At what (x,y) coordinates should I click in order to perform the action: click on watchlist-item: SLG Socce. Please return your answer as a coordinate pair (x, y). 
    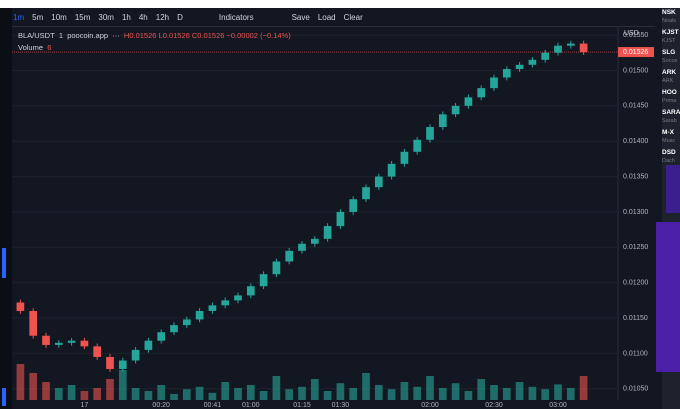
    Looking at the image, I should click on (671, 58).